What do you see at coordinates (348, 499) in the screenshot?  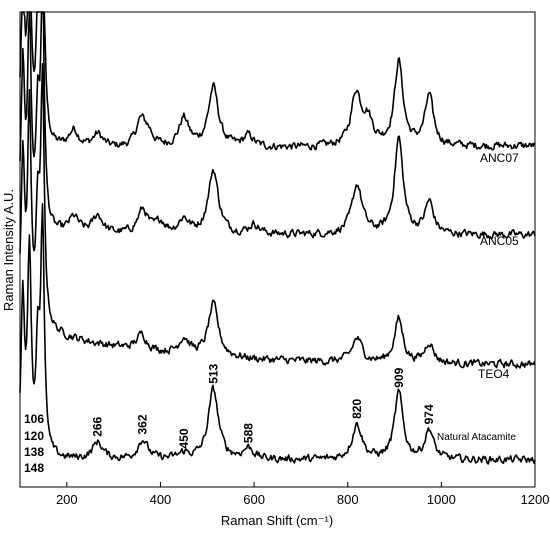 I see `x-tick-label: 800` at bounding box center [348, 499].